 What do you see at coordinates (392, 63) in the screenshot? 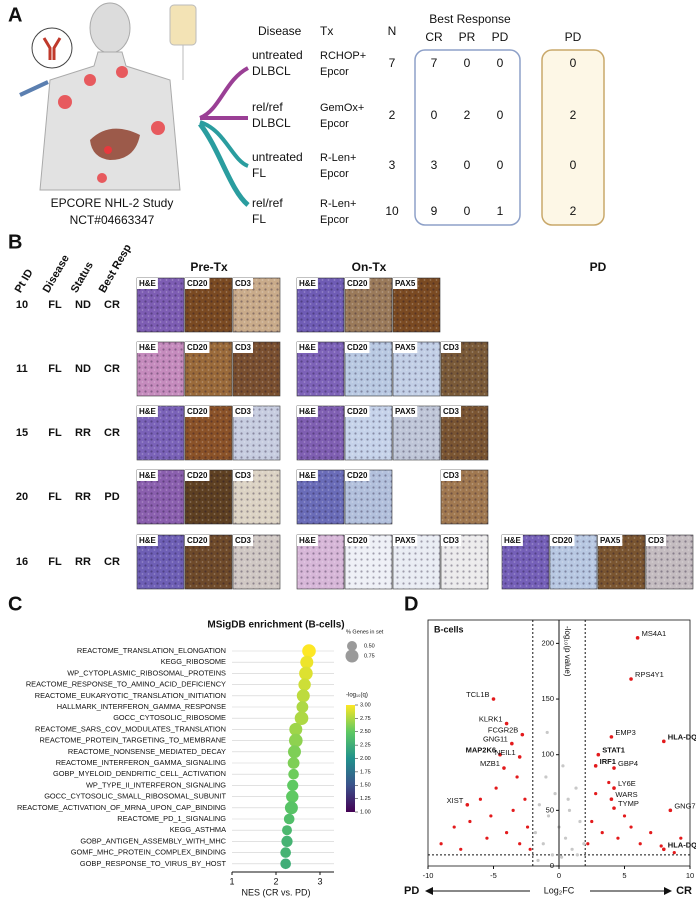
I see `n-count: 7` at bounding box center [392, 63].